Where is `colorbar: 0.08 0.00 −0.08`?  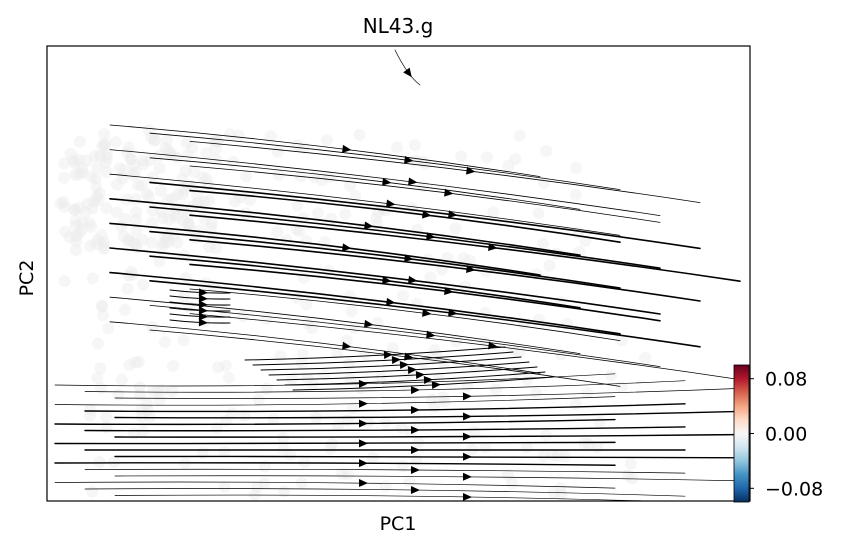
colorbar: 0.08 0.00 −0.08 is located at coordinates (778, 433).